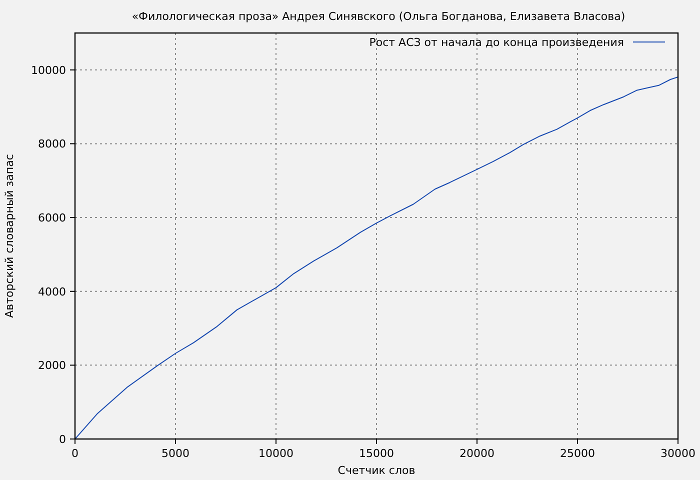 Image resolution: width=700 pixels, height=480 pixels. What do you see at coordinates (477, 453) in the screenshot?
I see `x-tick-label: 20000` at bounding box center [477, 453].